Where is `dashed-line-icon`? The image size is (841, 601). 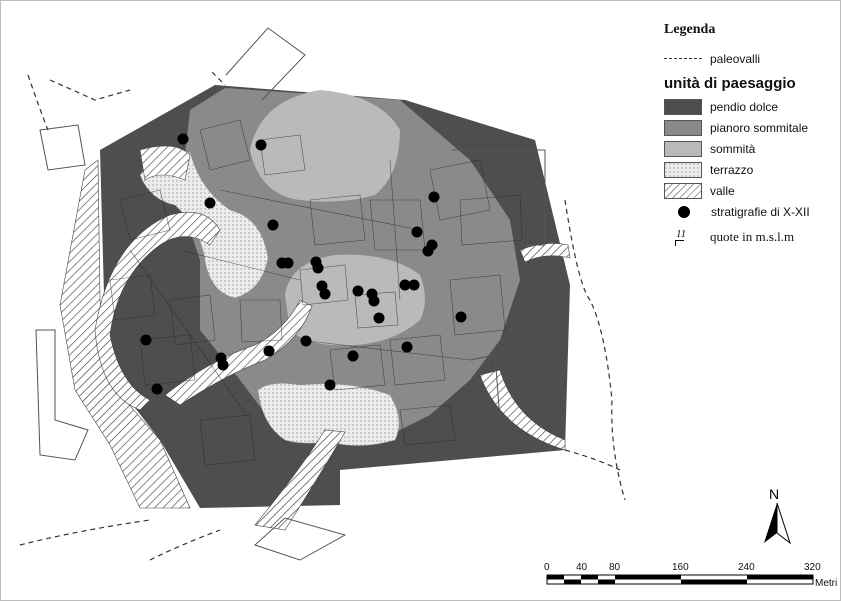 dashed-line-icon is located at coordinates (683, 58).